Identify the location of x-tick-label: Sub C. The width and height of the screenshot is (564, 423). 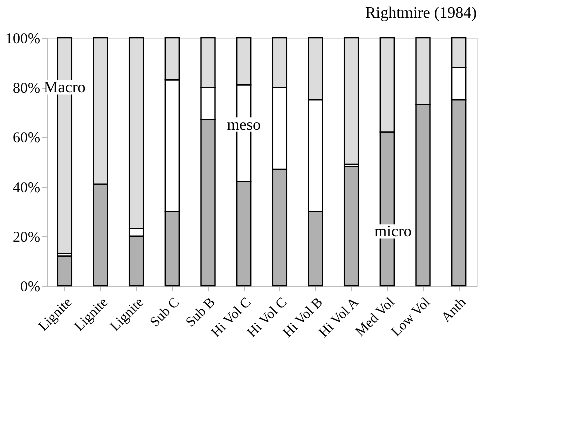
(166, 313).